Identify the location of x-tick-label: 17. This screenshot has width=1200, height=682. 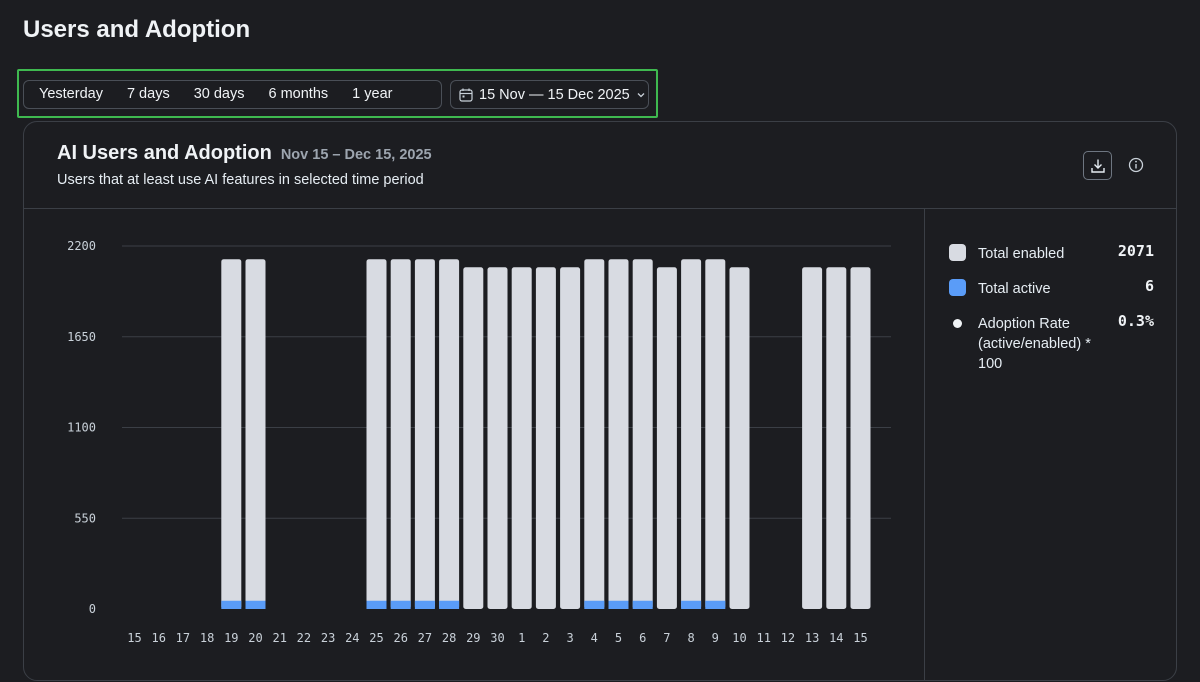
(183, 638).